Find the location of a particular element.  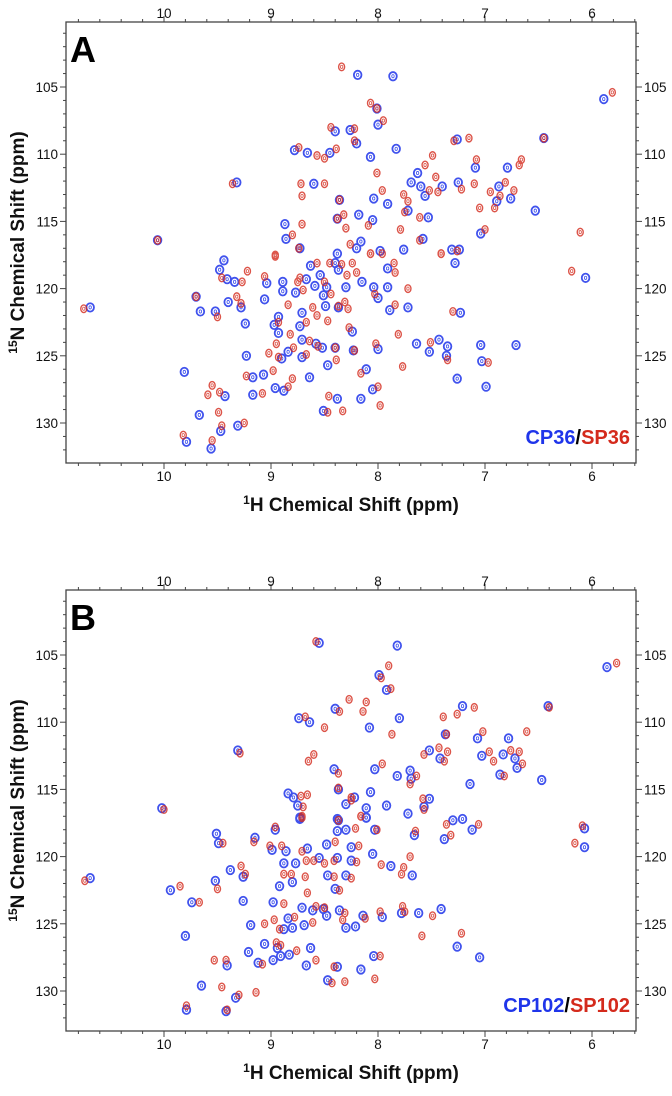

y-tick-label-left: 120 is located at coordinates (46, 857).